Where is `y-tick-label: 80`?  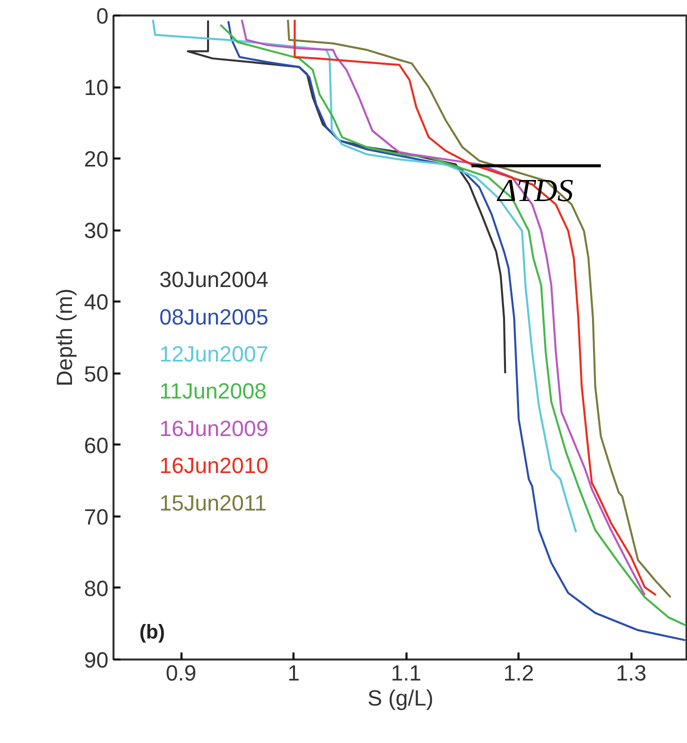
y-tick-label: 80 is located at coordinates (96, 588).